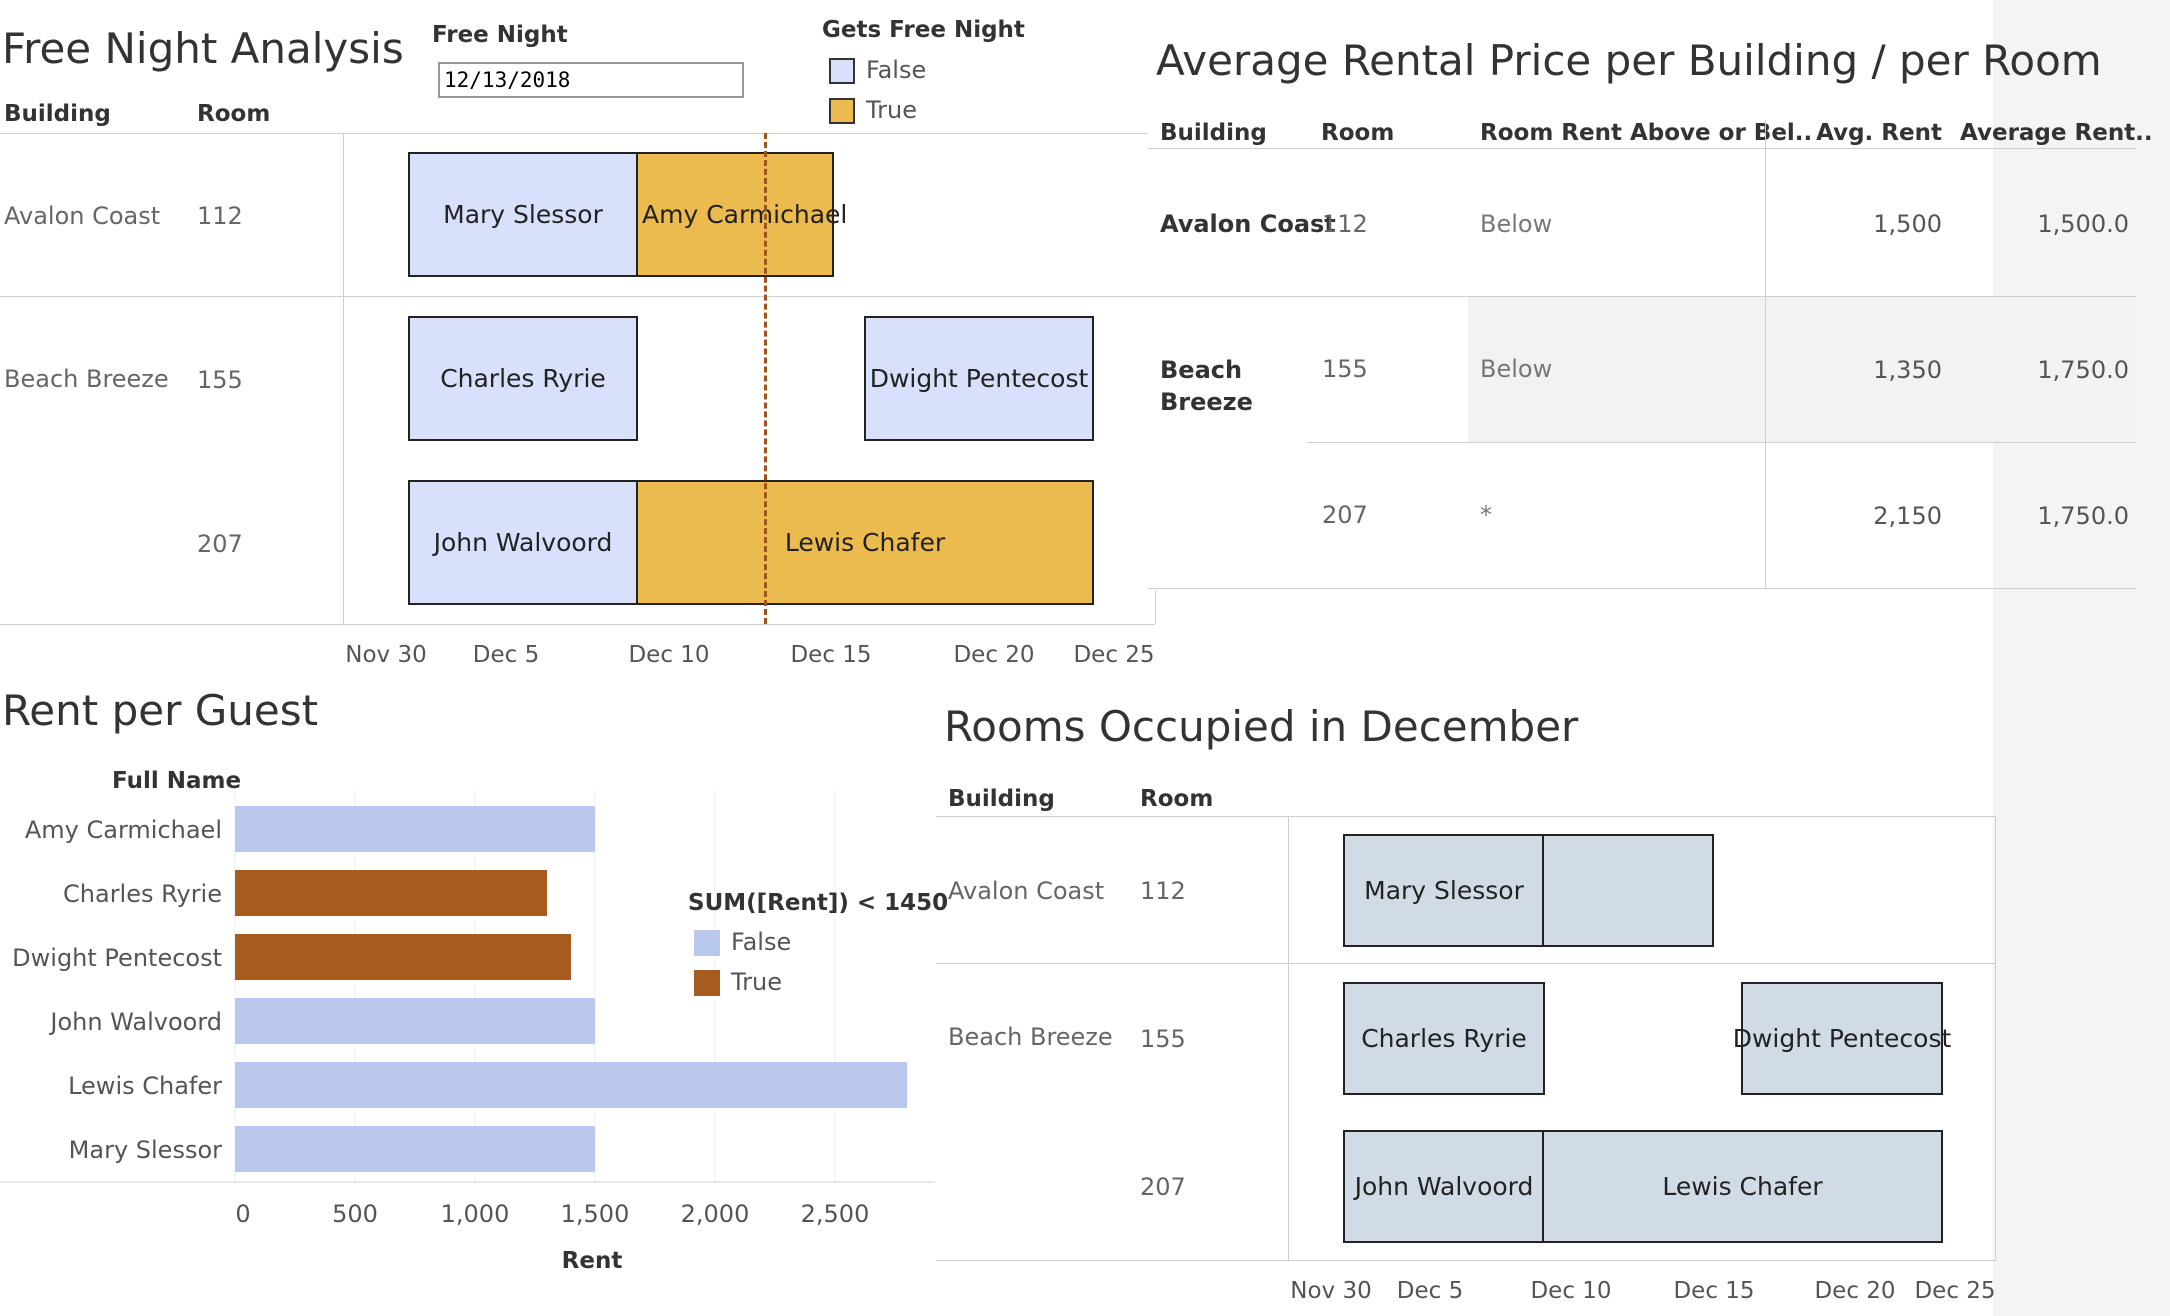  Describe the element at coordinates (741, 214) in the screenshot. I see `fn-bar-amy-carmichael: Amy Carmichael` at that location.